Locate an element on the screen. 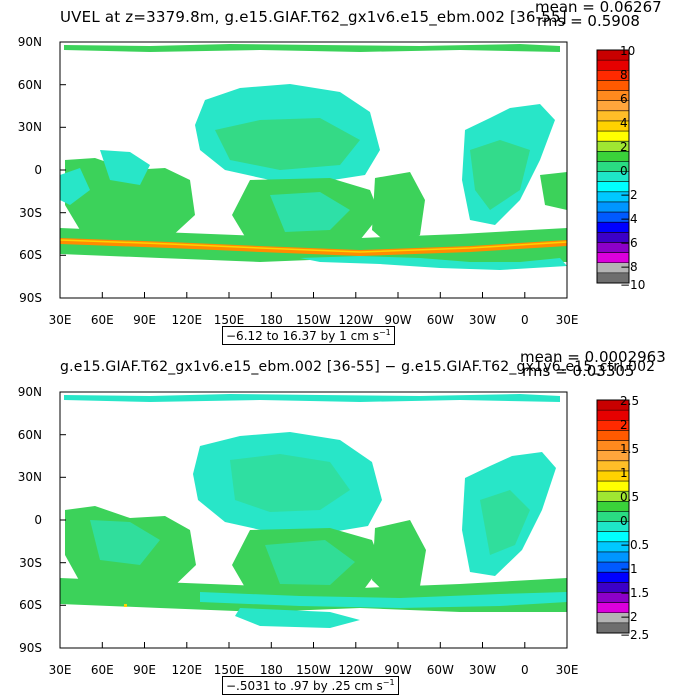 The image size is (700, 700). colorbar-label: −1 is located at coordinates (629, 569).